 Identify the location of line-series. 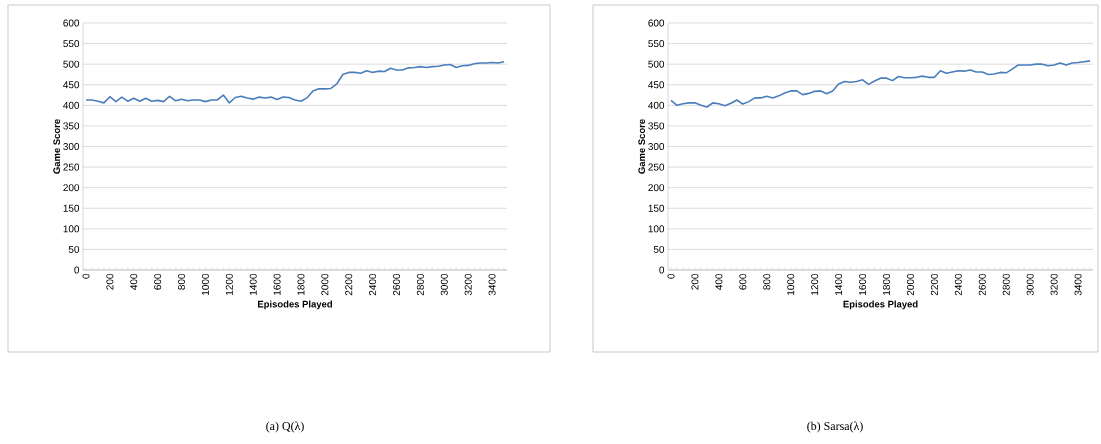
(295, 82).